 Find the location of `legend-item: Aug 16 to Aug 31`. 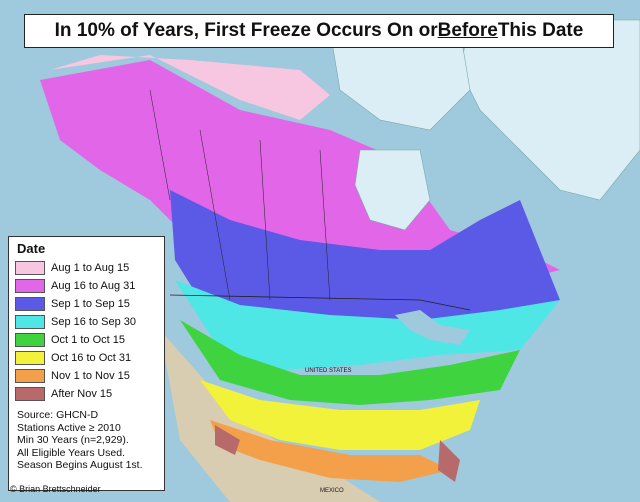

legend-item: Aug 16 to Aug 31 is located at coordinates (86, 286).